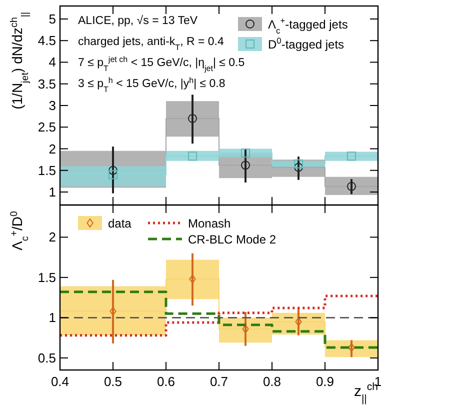 The image size is (466, 405). Describe the element at coordinates (47, 84) in the screenshot. I see `y-tick-label: 3.5` at that location.